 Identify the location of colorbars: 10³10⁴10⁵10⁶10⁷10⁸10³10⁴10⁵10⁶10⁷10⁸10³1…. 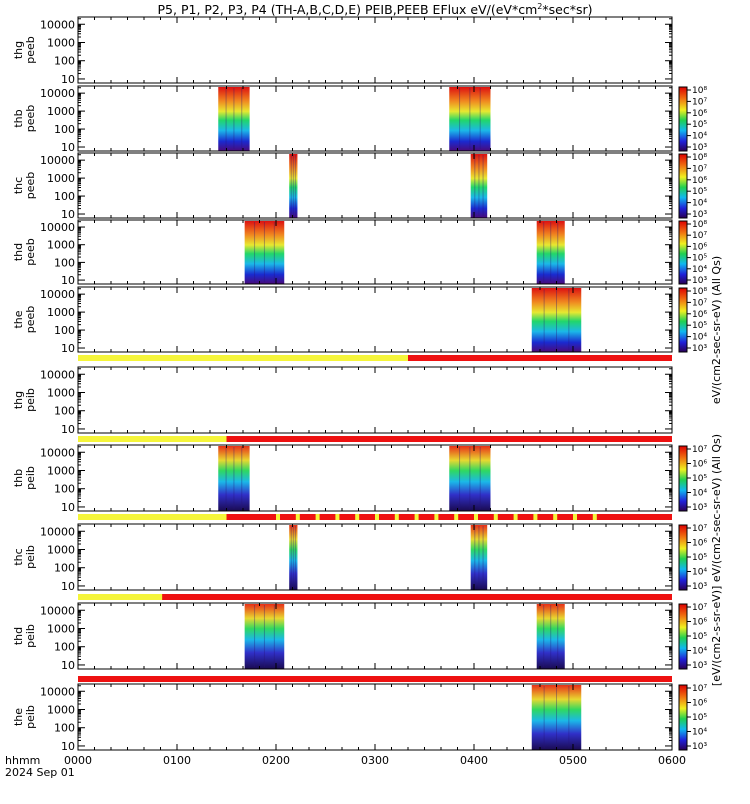
(692, 419).